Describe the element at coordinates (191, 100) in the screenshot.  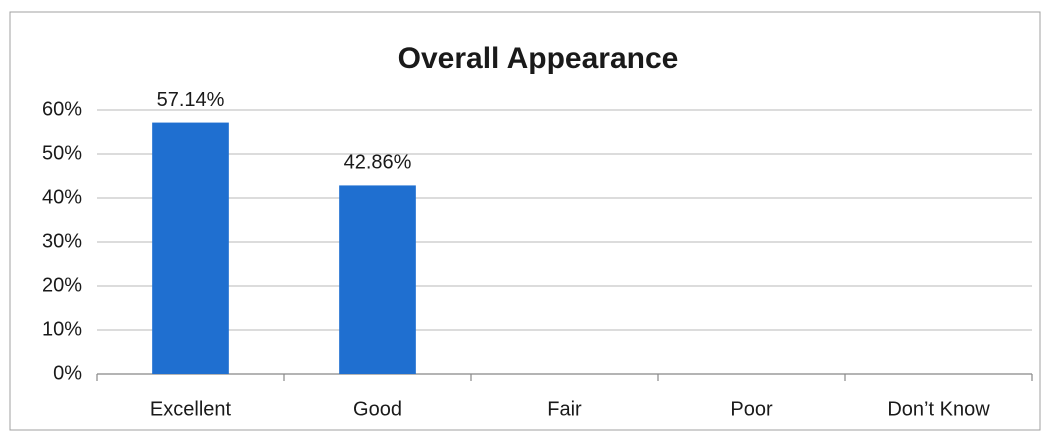
I see `data-label: 57.14%` at that location.